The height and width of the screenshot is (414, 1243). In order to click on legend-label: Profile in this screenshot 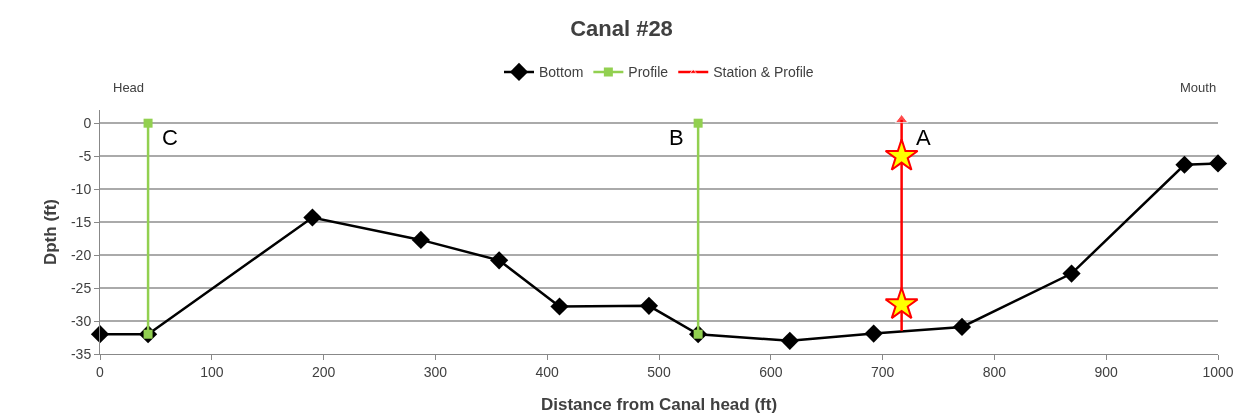, I will do `click(648, 72)`.